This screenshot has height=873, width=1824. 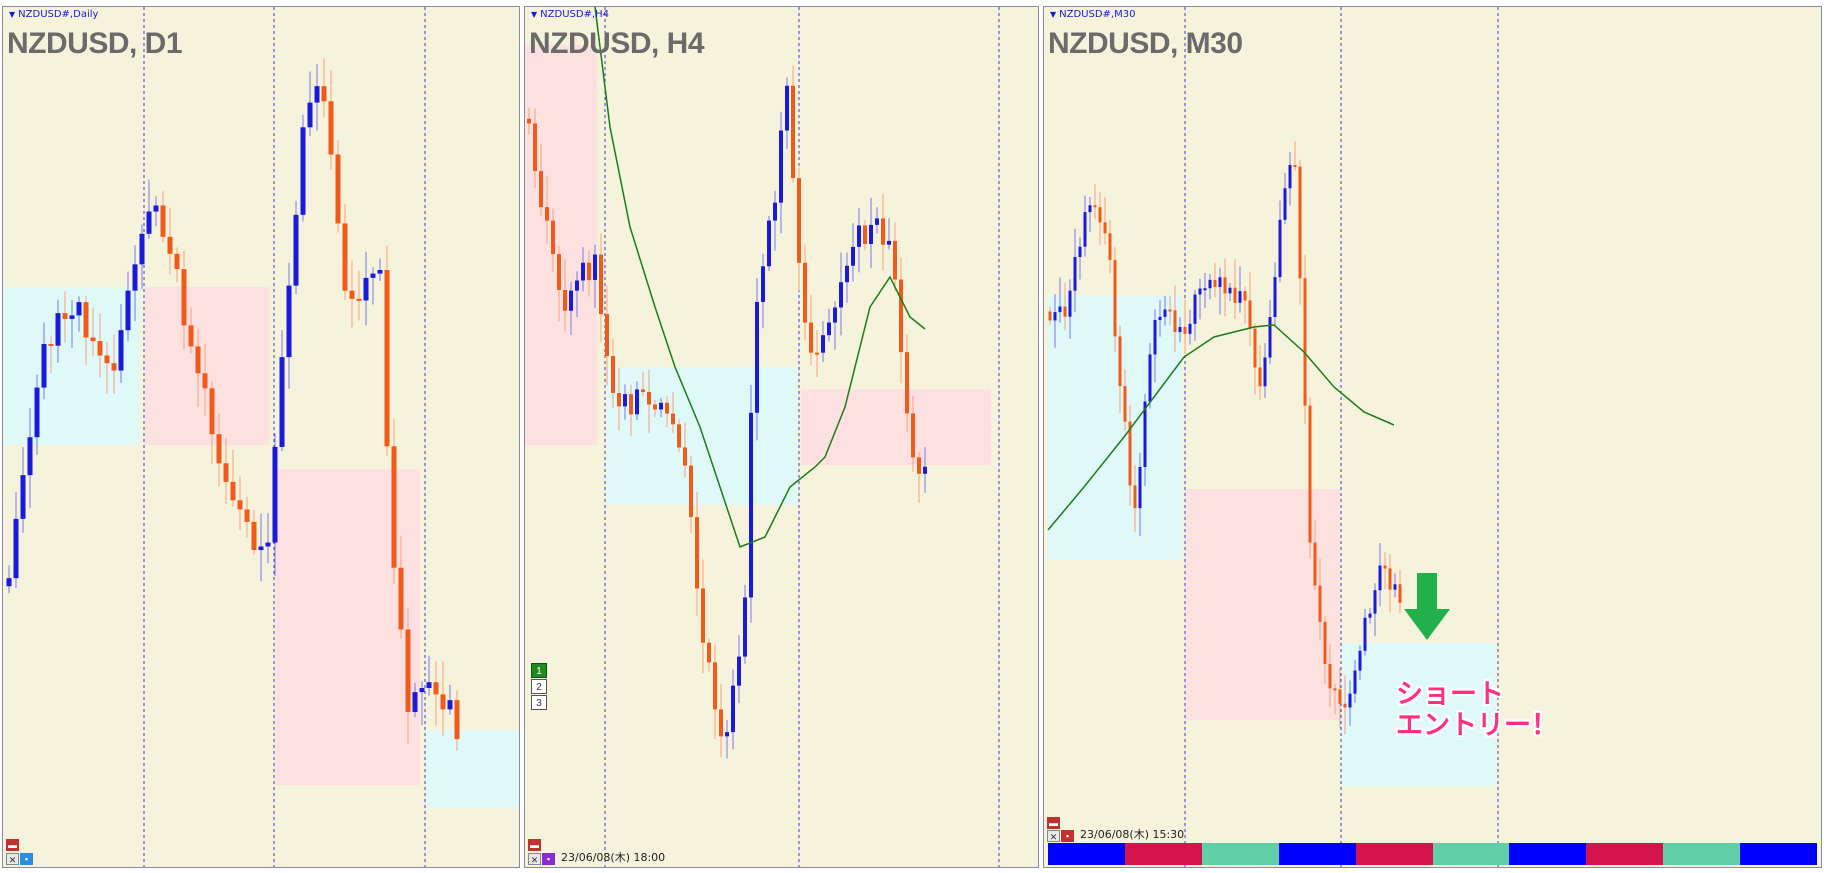 What do you see at coordinates (95, 43) in the screenshot?
I see `chart-title: NZDUSD, D1` at bounding box center [95, 43].